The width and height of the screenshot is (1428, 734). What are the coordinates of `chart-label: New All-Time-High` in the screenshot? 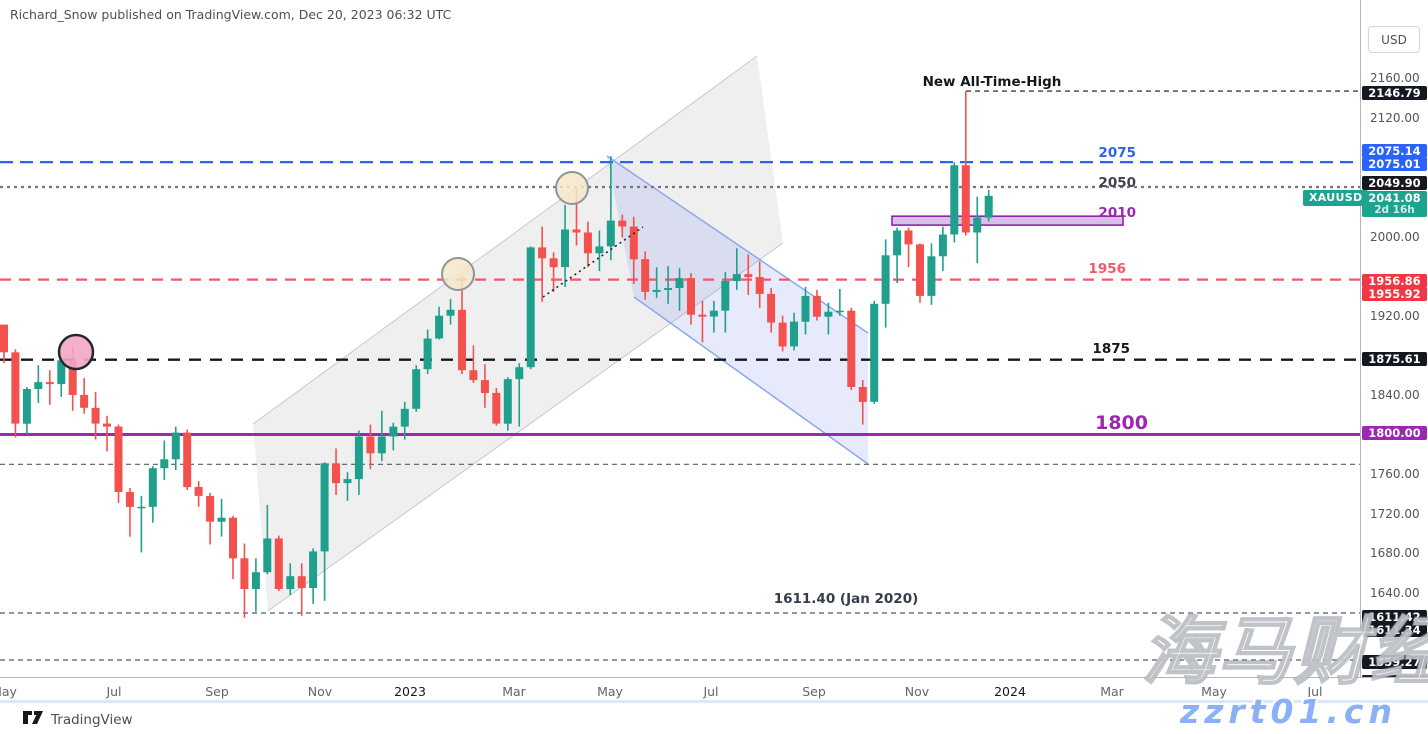 It's located at (992, 82).